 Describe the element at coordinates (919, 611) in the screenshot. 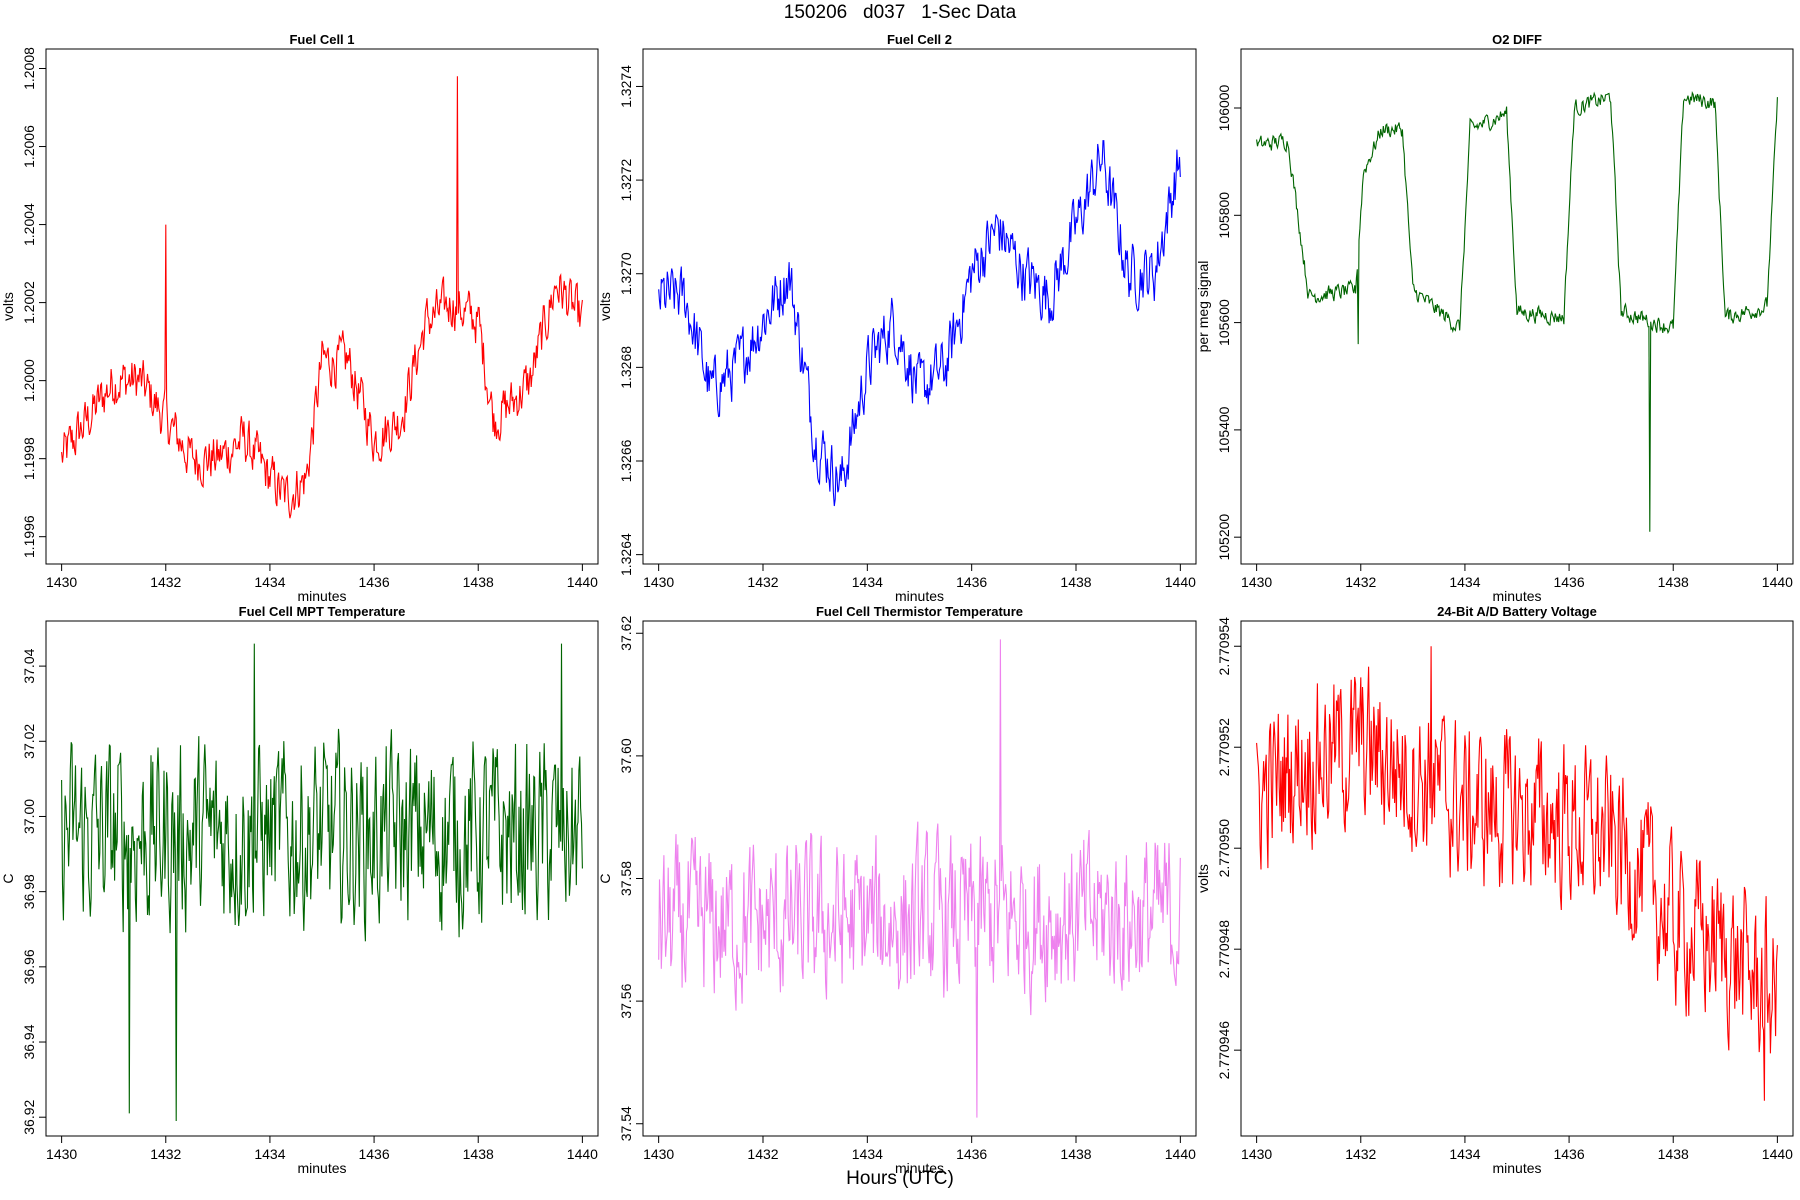

I see `chart-title: Fuel Cell Thermistor Temperature` at that location.